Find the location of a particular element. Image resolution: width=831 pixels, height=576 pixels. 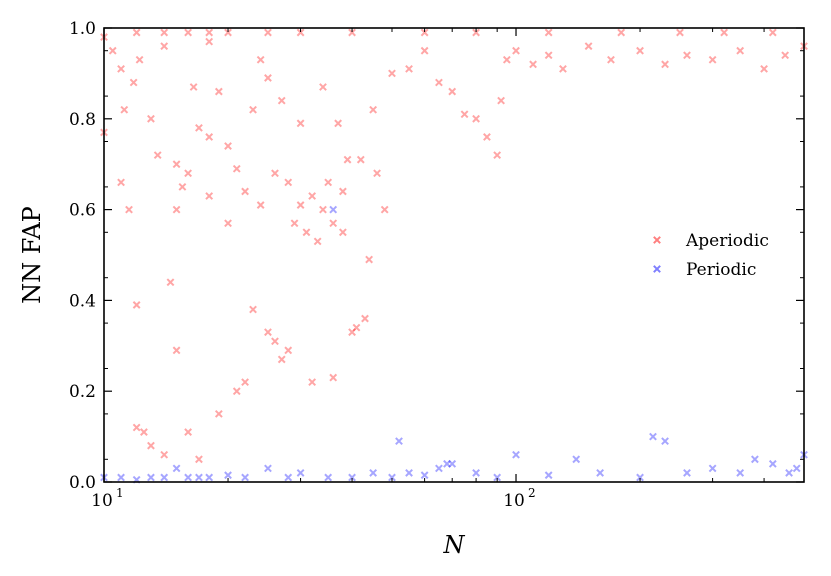

legend-marker is located at coordinates (657, 240).